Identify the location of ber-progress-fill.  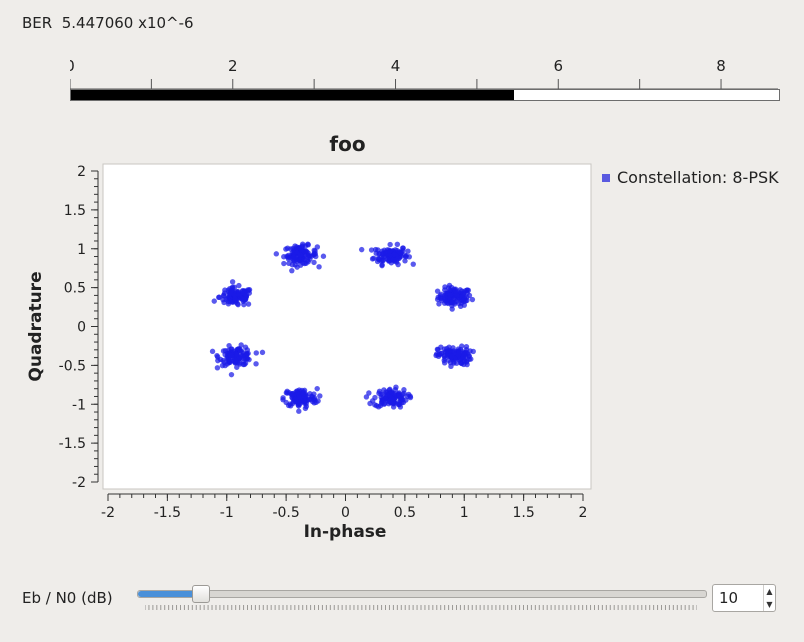
(293, 95).